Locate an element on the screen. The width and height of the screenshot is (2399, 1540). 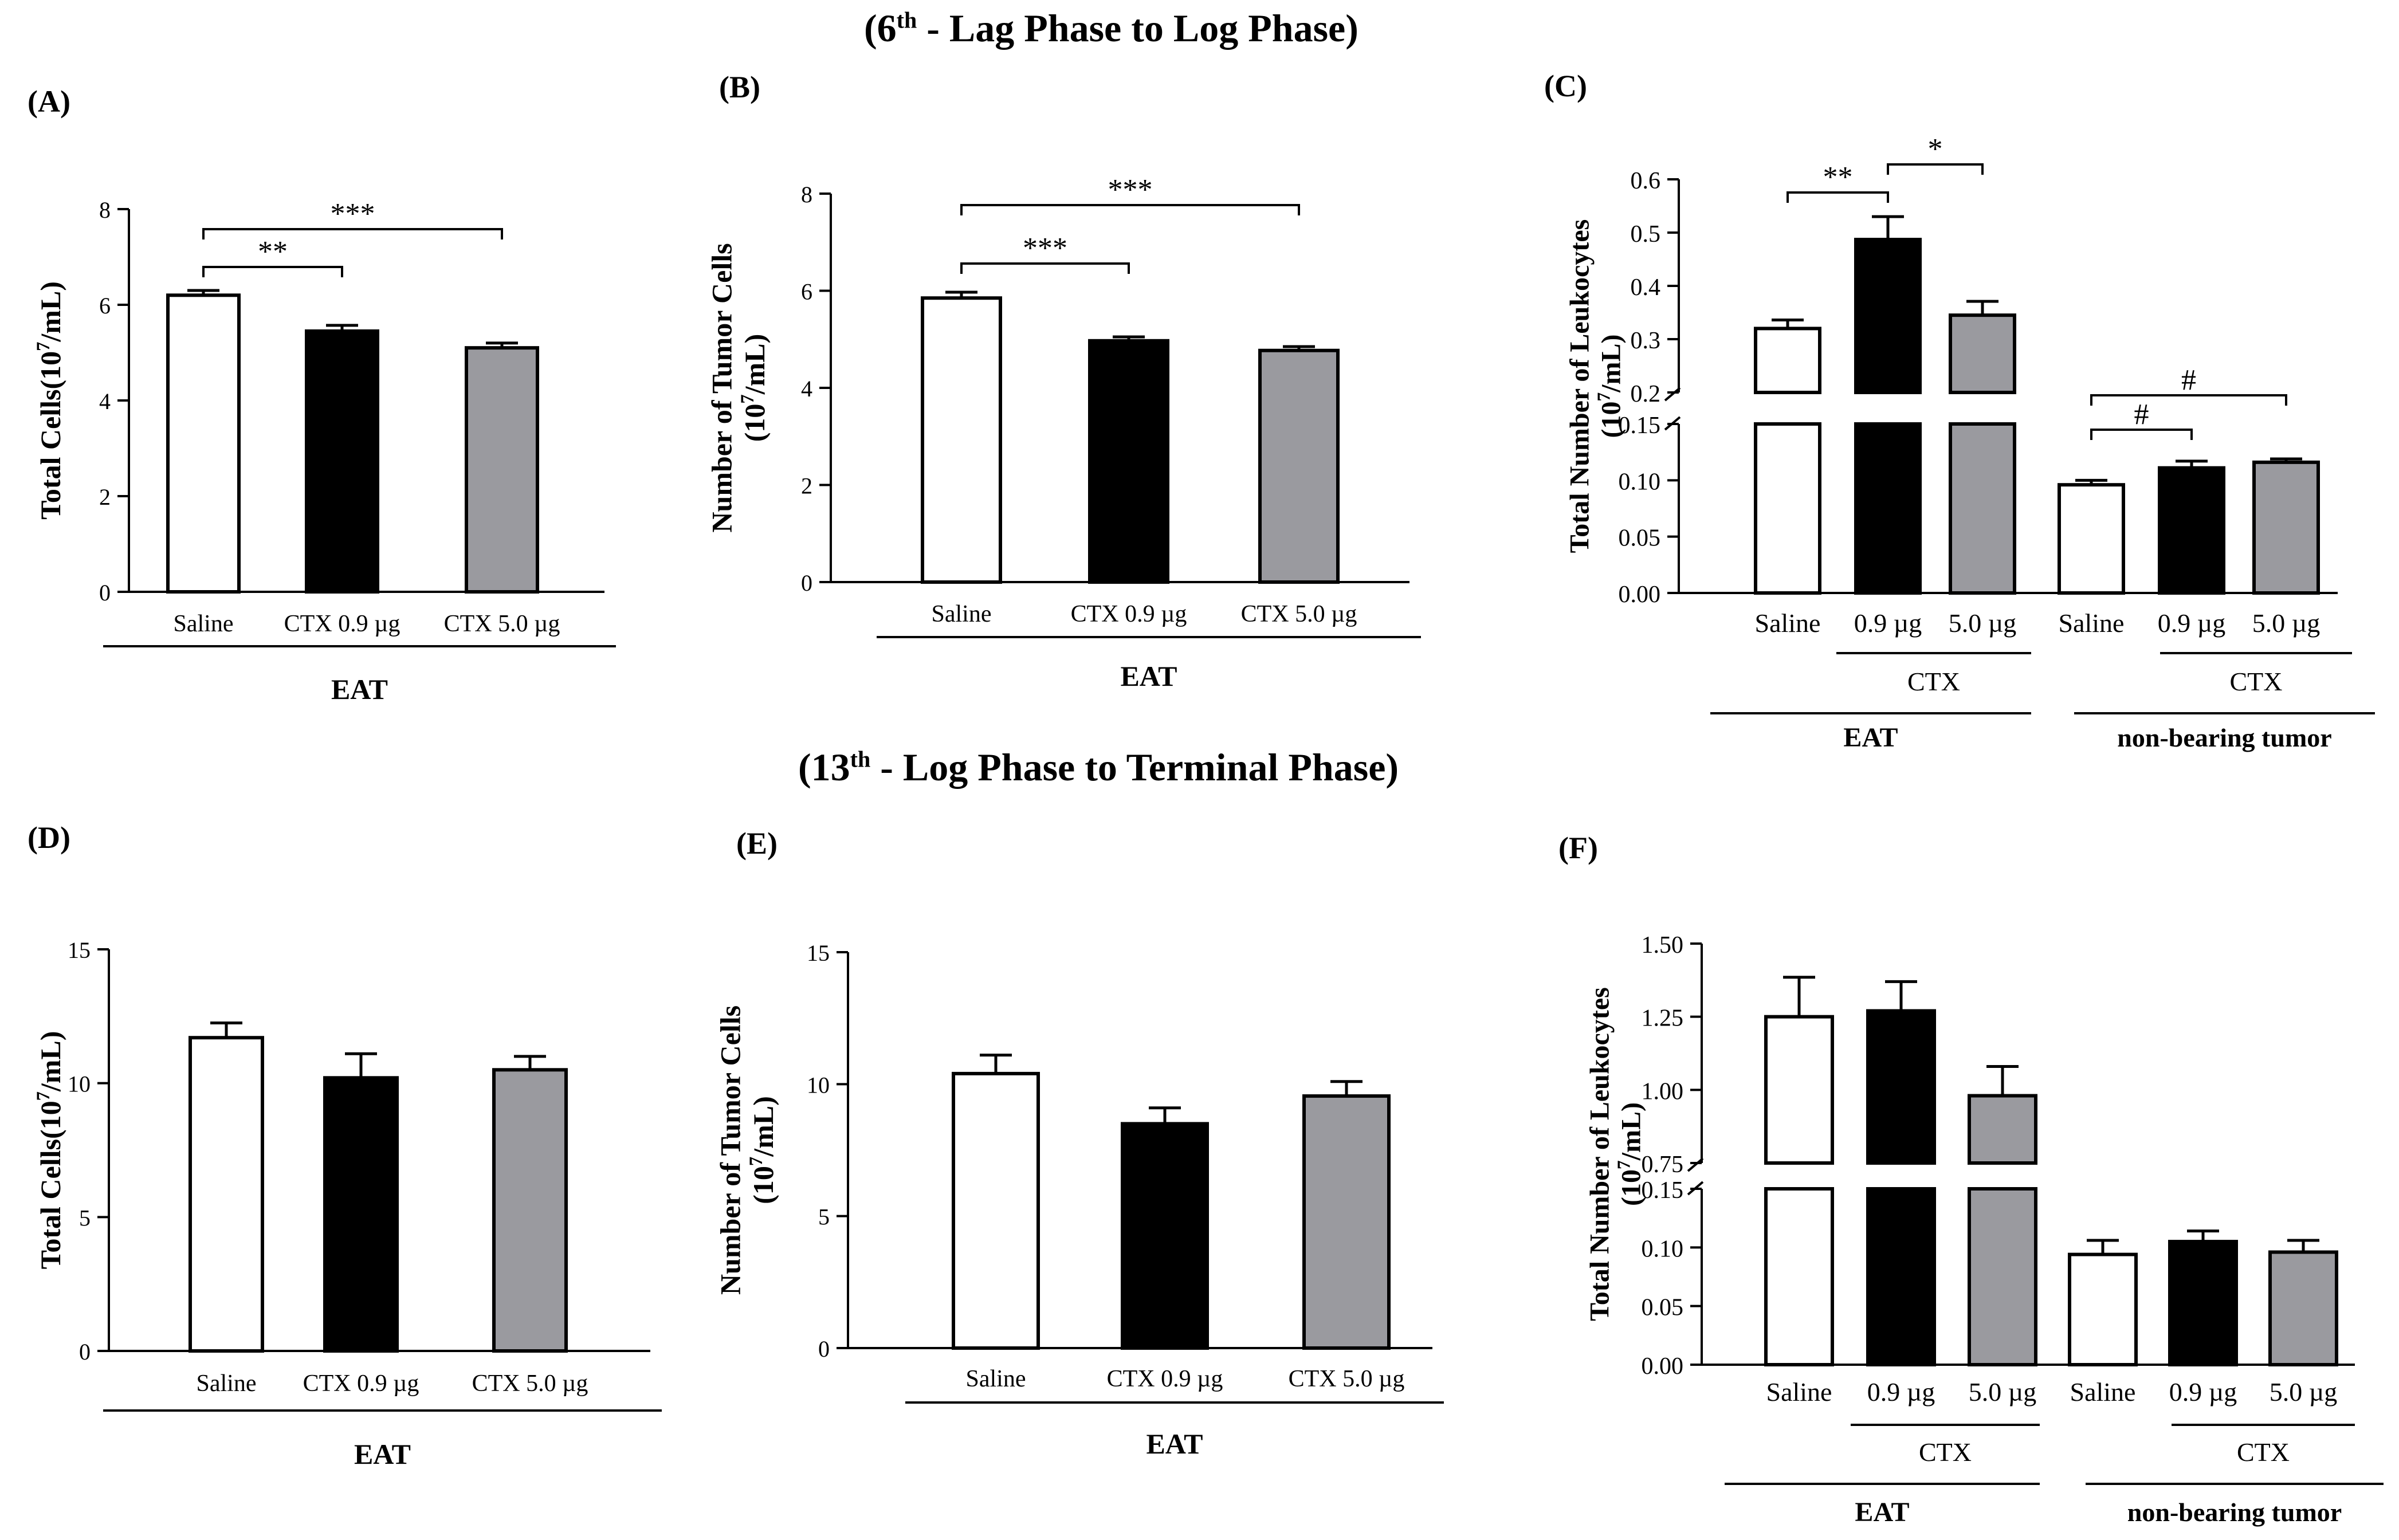
y-tick-label: 0.15 is located at coordinates (1663, 1190).